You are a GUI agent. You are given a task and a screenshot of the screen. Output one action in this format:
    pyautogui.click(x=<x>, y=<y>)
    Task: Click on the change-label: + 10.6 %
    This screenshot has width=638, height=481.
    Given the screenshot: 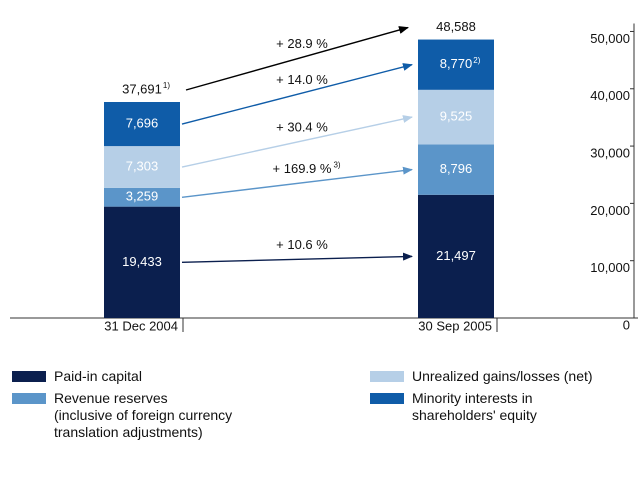 What is the action you would take?
    pyautogui.click(x=302, y=244)
    